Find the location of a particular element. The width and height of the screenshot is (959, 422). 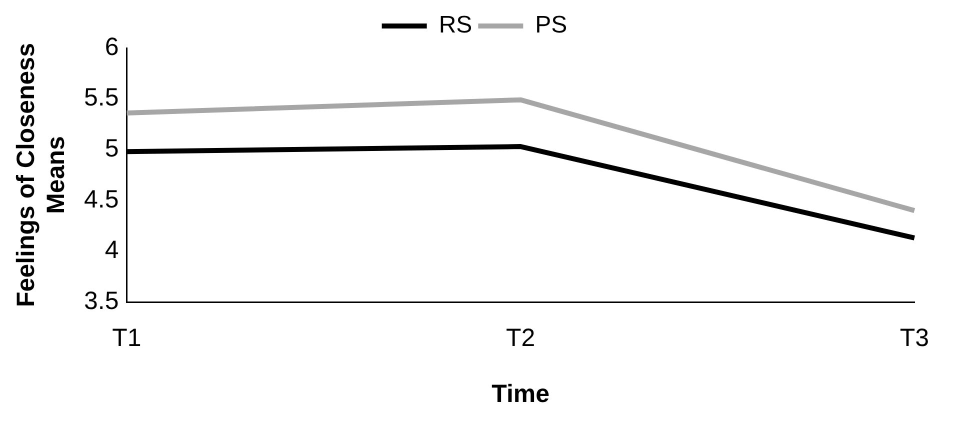

y-tick-label: 4 is located at coordinates (111, 250).